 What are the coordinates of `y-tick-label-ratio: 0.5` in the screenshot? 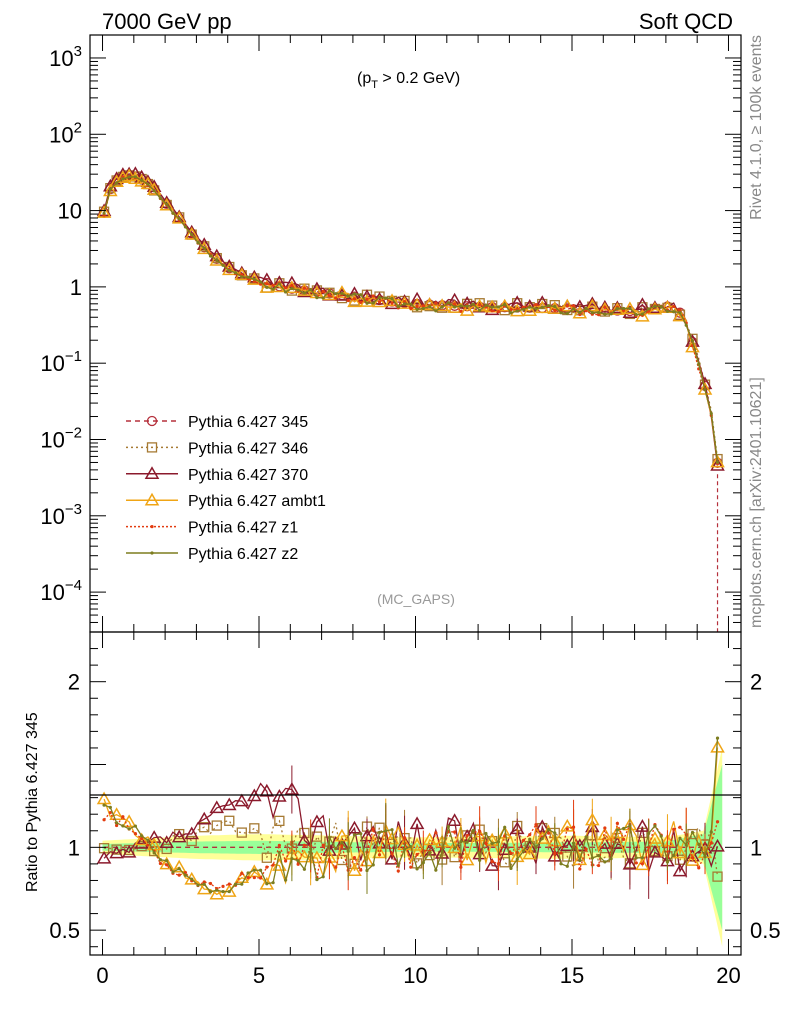 It's located at (64, 930).